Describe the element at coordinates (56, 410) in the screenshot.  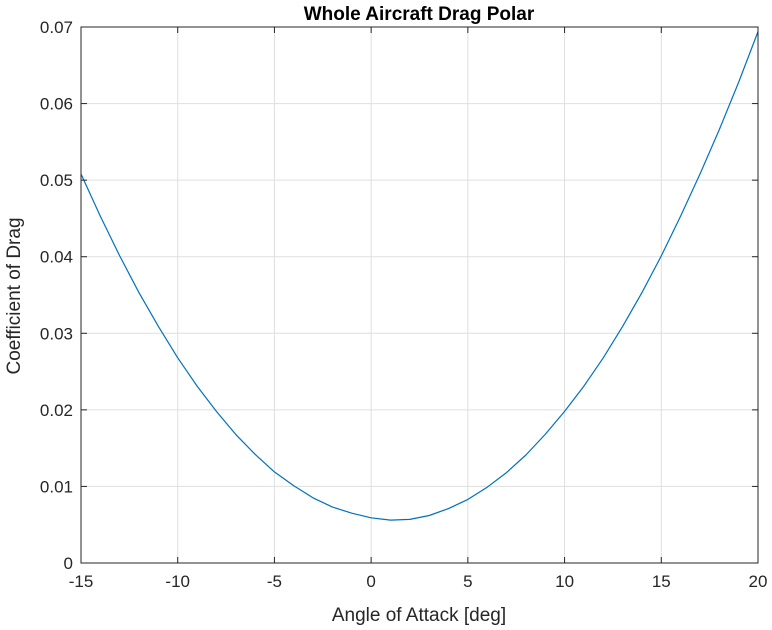
I see `y-tick-label: 0.02` at that location.